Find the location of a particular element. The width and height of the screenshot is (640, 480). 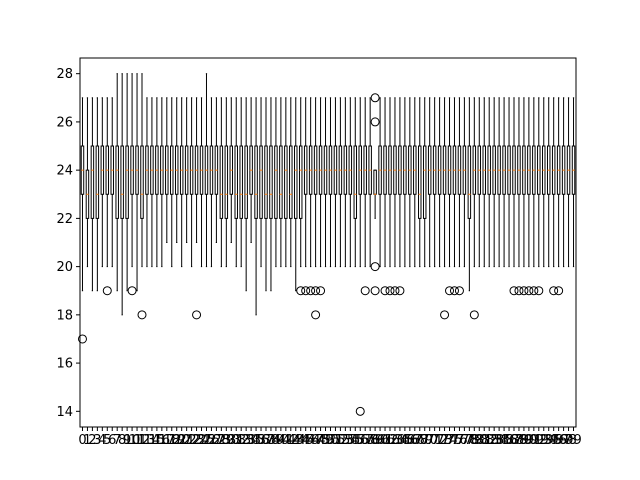

x-tick-label: 22 is located at coordinates (191, 440).